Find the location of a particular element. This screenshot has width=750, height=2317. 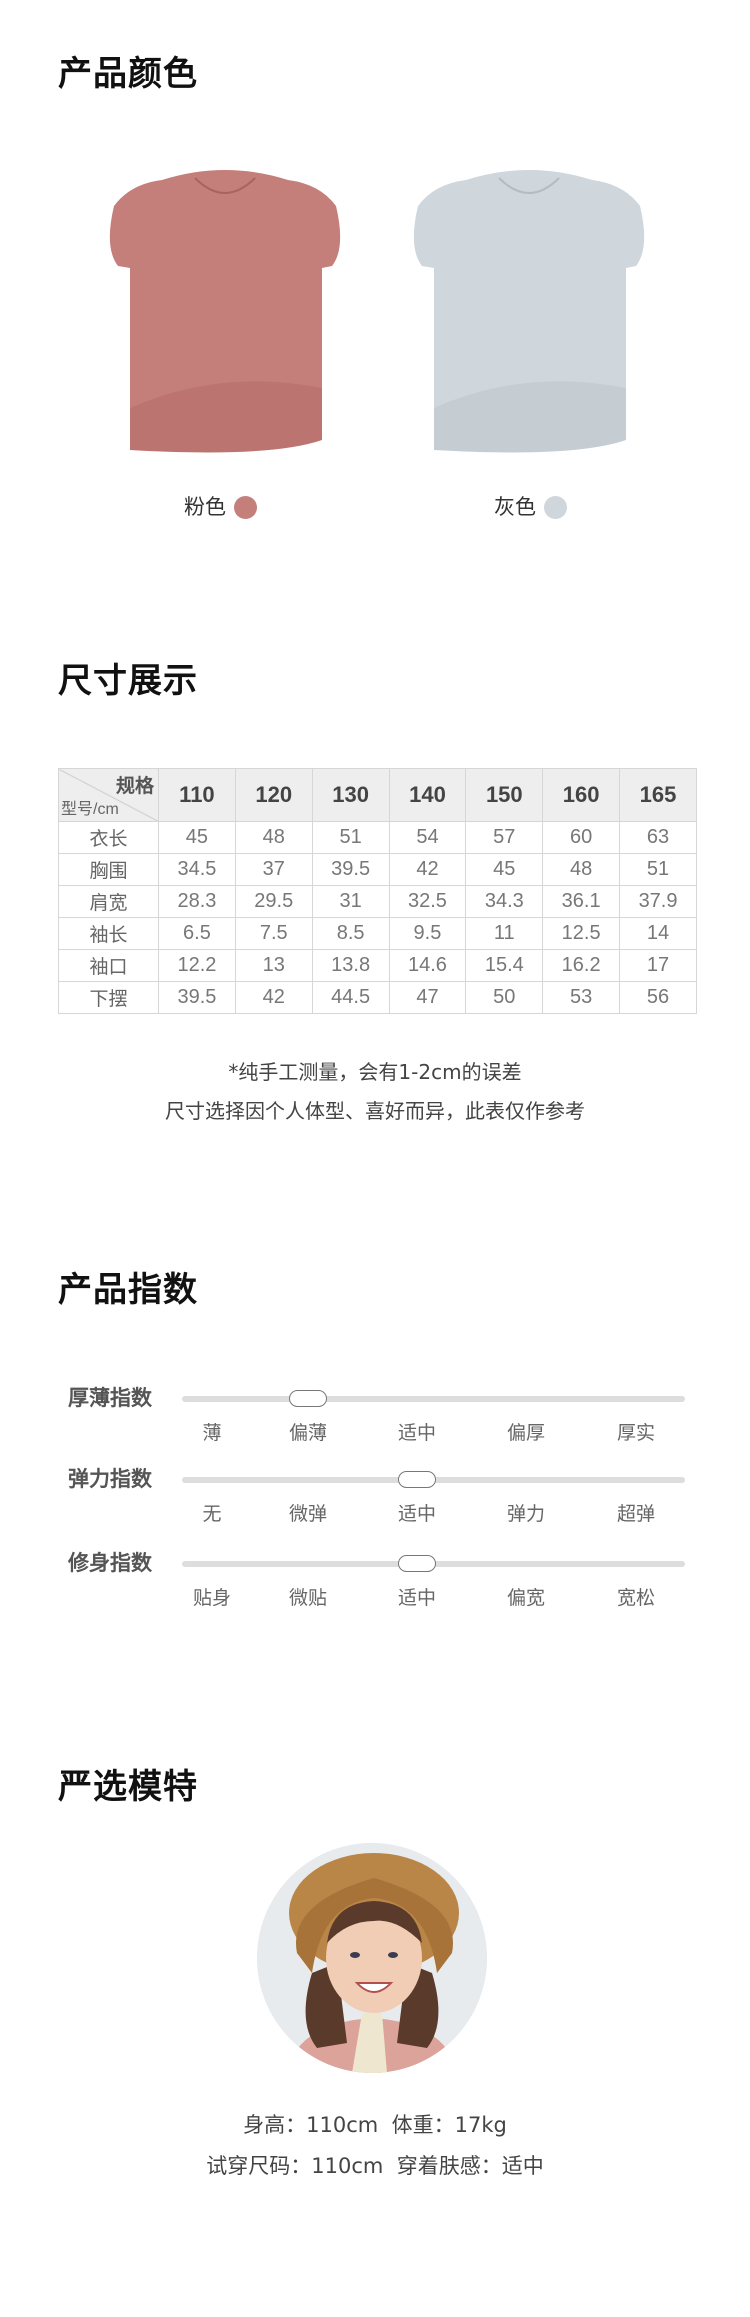

size-header: 150 is located at coordinates (504, 795).